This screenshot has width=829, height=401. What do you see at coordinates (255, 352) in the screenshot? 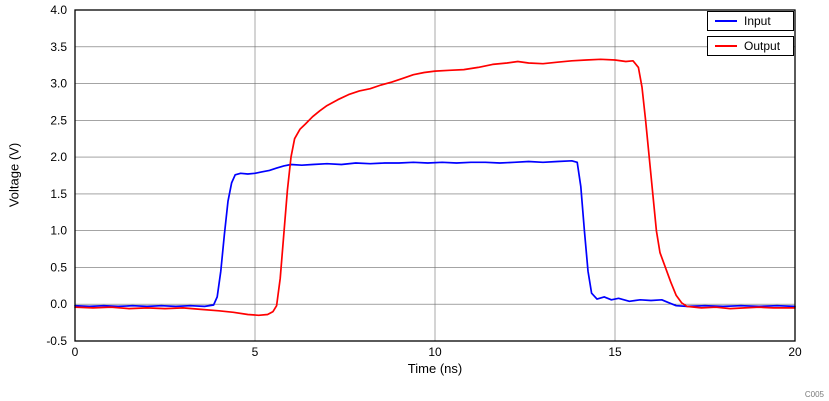
I see `x-tick-label: 5` at bounding box center [255, 352].